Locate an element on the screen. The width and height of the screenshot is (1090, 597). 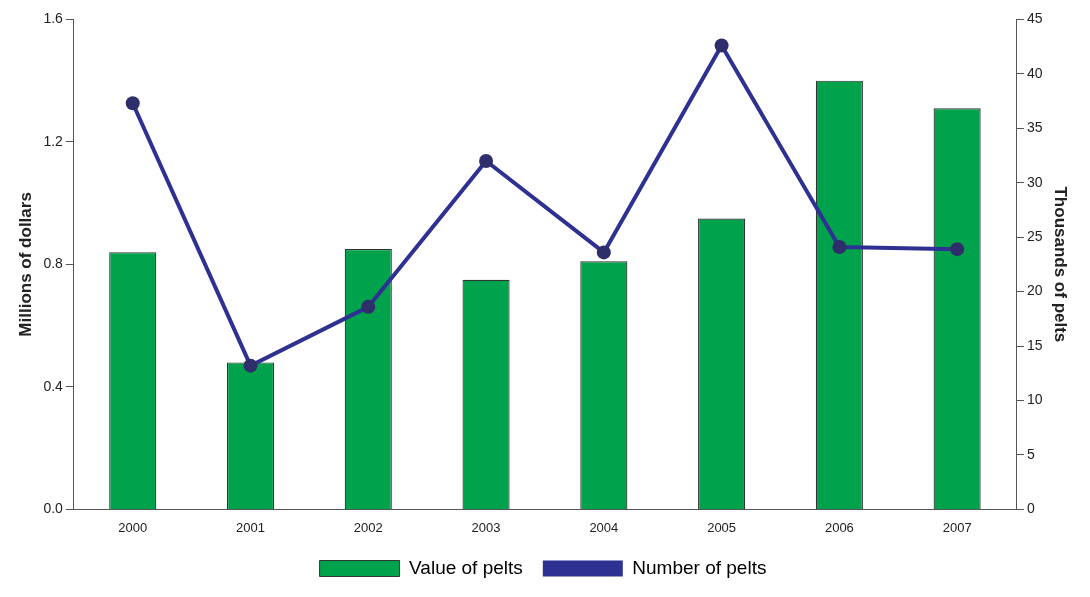
y2-tick-label: 20 is located at coordinates (1035, 290).